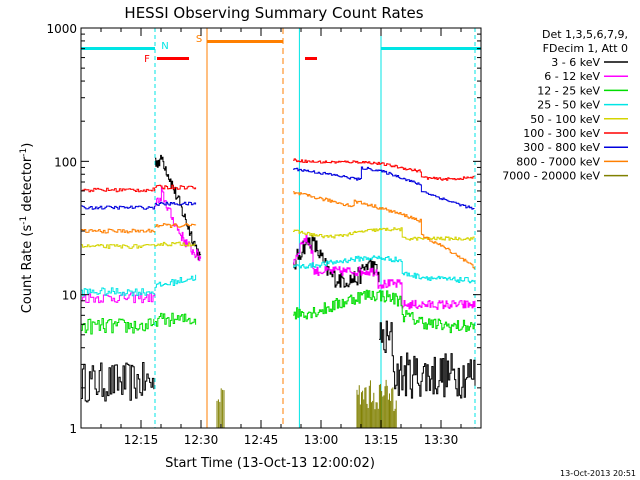 The image size is (640, 480). Describe the element at coordinates (558, 161) in the screenshot. I see `legend-entry-label: 800 - 7000 keV` at that location.